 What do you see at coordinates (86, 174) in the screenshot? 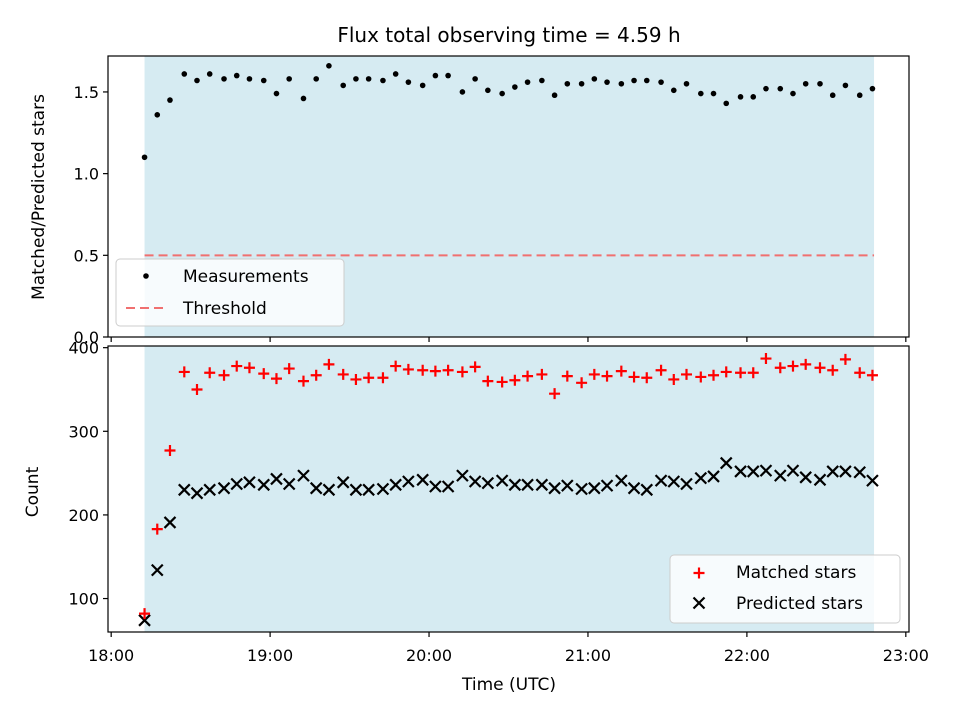
I see `top-y-tick-label: 1.0` at bounding box center [86, 174].